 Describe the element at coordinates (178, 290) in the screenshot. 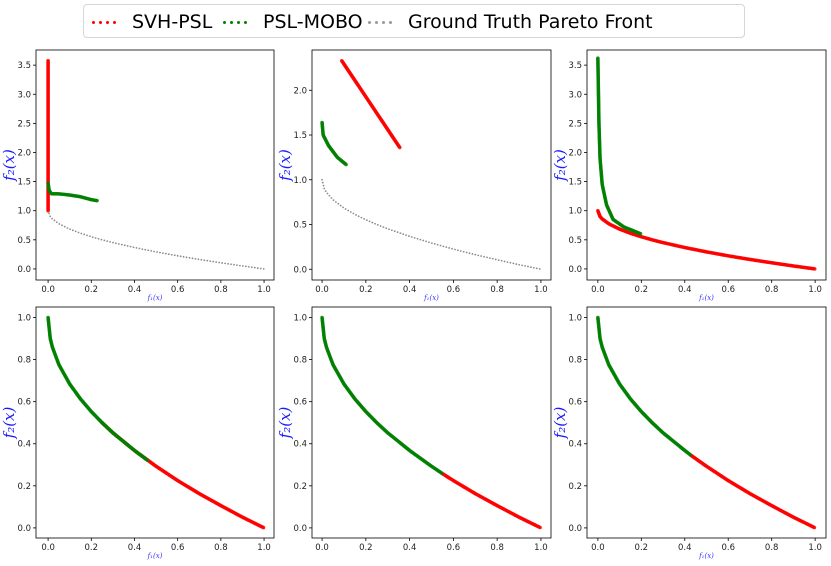

I see `x-tick-label: 0.6` at that location.